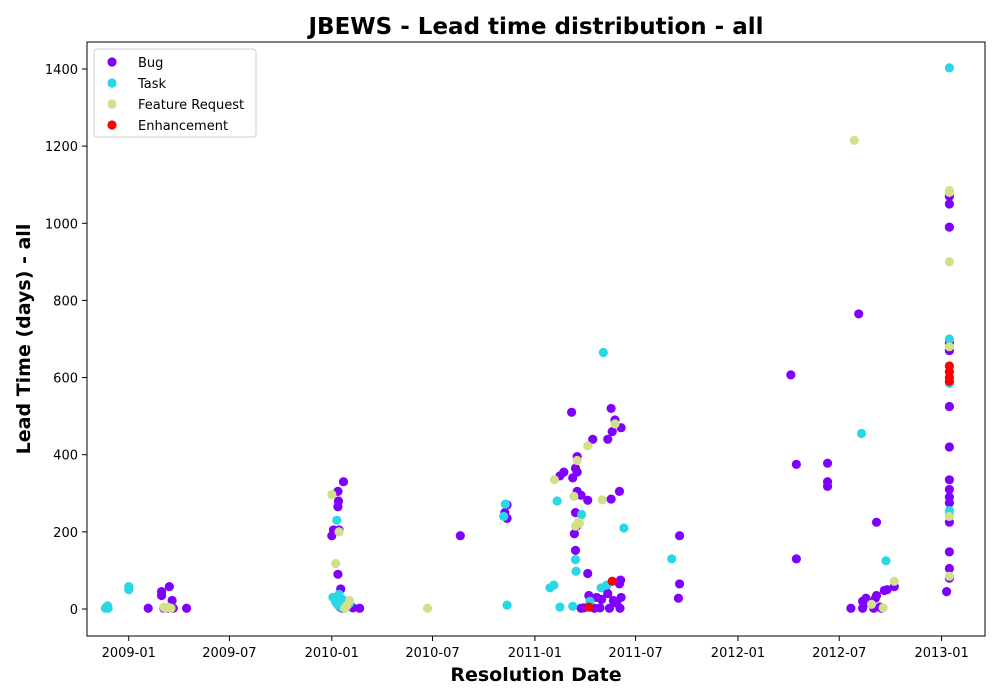 This screenshot has height=700, width=1000. What do you see at coordinates (535, 27) in the screenshot?
I see `chart-title: JBEWS - Lead time distribution - all` at bounding box center [535, 27].